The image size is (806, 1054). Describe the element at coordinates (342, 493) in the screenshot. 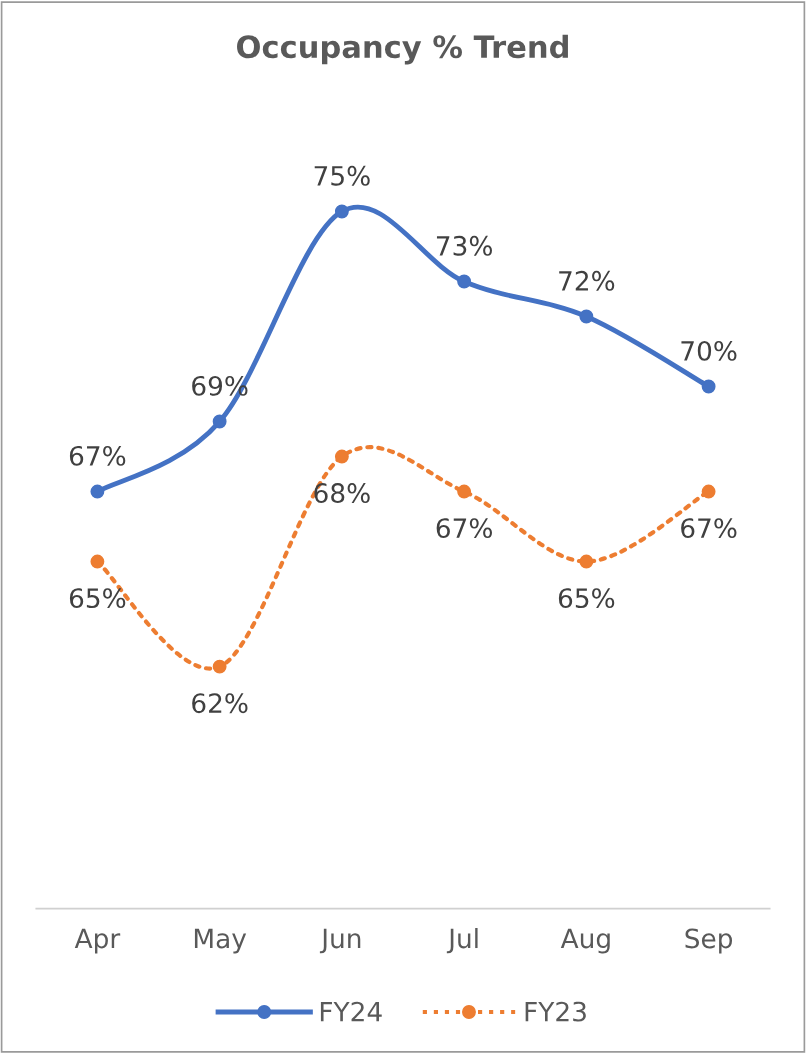

I see `data-label: 68%` at that location.